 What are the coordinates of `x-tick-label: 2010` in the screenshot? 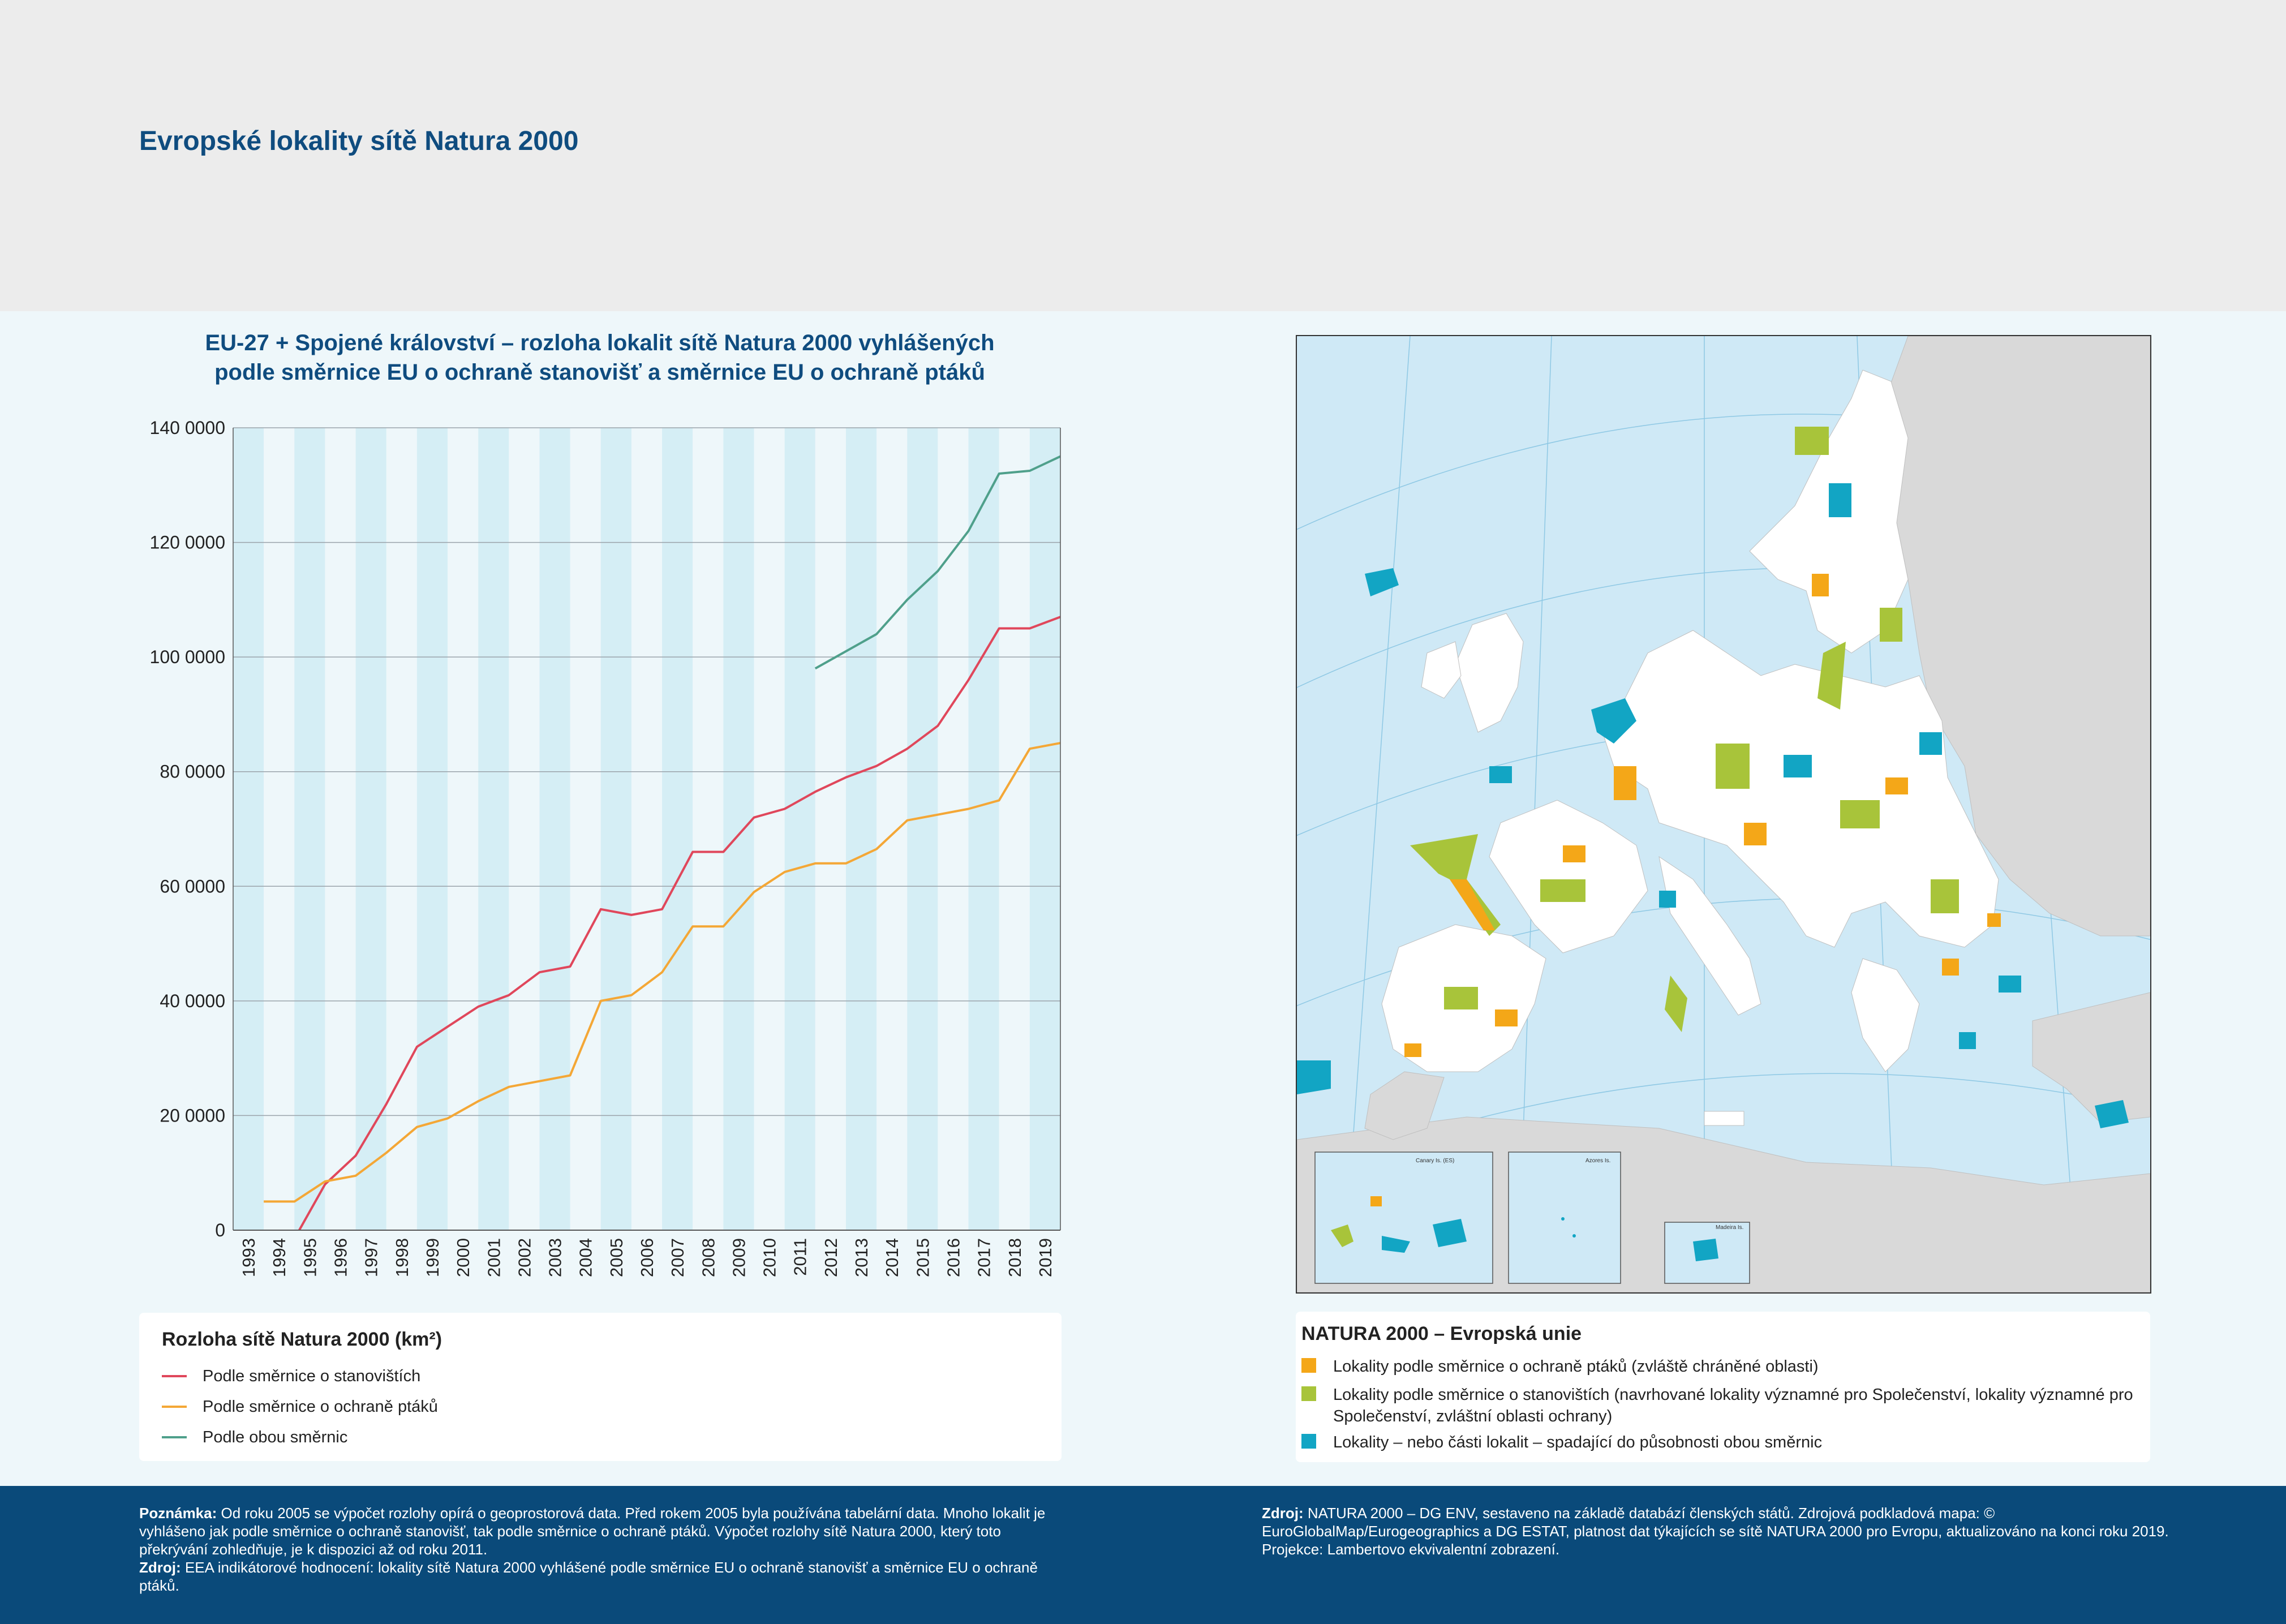 It's located at (770, 1257).